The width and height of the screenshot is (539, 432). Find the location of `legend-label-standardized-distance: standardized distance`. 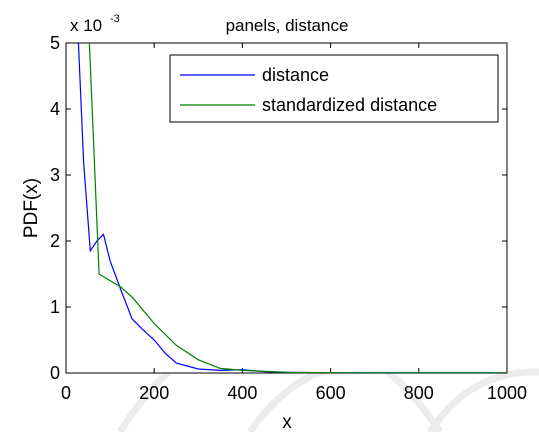

legend-label-standardized-distance: standardized distance is located at coordinates (349, 105).